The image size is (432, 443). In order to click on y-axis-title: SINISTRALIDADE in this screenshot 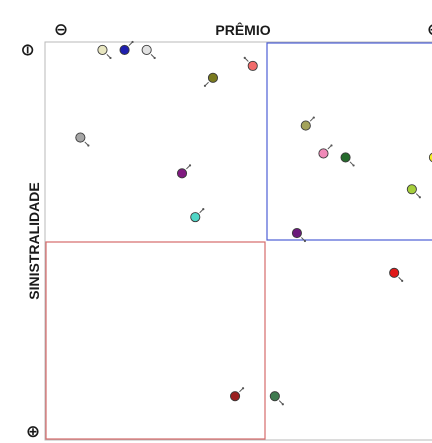, I will do `click(34, 240)`.